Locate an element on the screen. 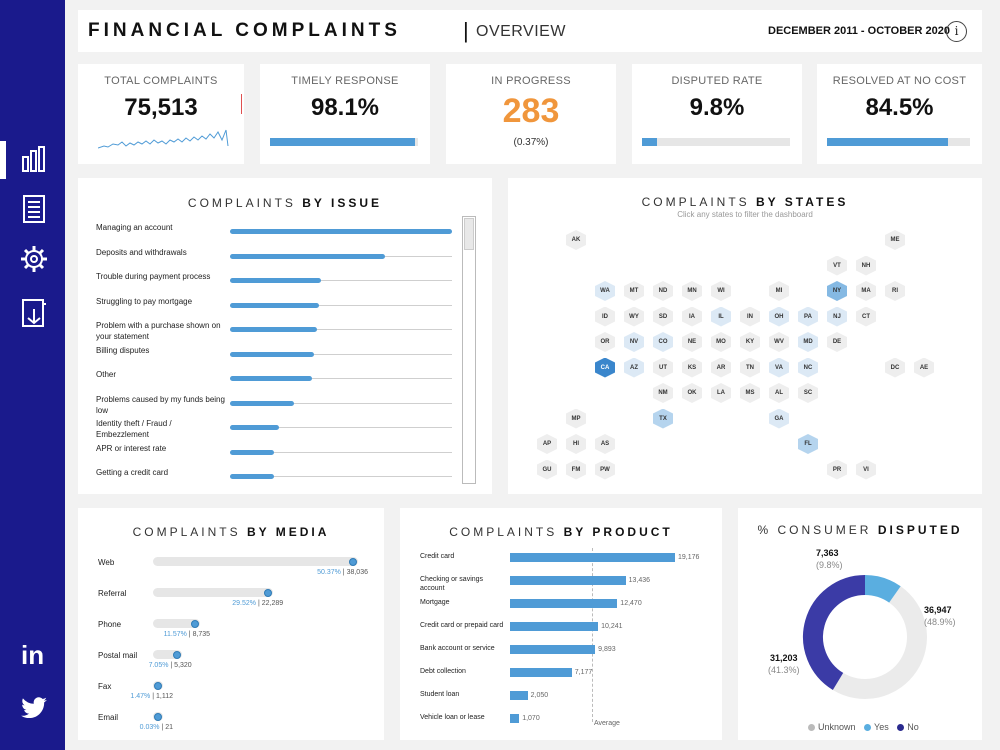 The height and width of the screenshot is (750, 1000). state-hex-ia: IA is located at coordinates (692, 316).